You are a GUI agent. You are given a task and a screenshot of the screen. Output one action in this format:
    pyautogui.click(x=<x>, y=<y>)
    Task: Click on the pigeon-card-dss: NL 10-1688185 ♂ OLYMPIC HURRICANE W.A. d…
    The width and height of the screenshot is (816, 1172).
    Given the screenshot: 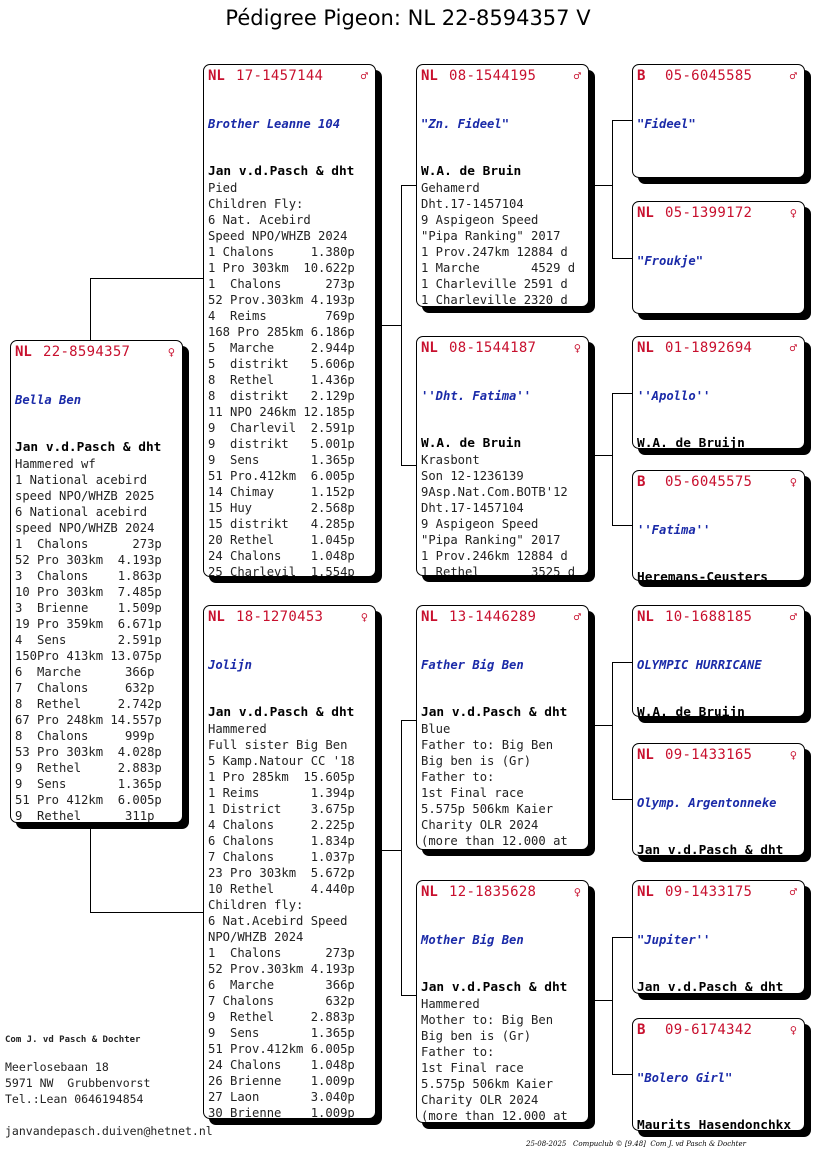 What is the action you would take?
    pyautogui.click(x=718, y=661)
    